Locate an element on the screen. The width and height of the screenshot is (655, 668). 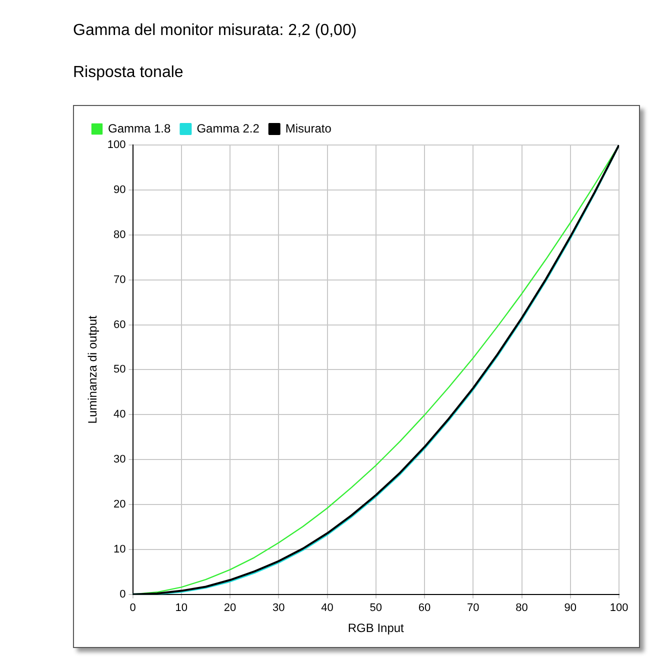
y-tick-label: 20 is located at coordinates (120, 504).